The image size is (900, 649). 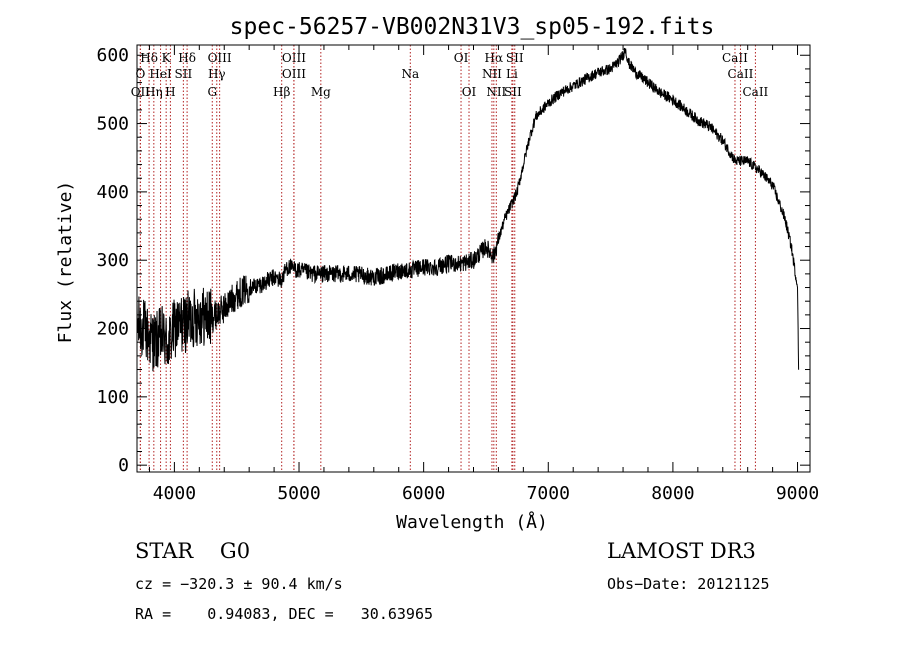 What do you see at coordinates (154, 92) in the screenshot?
I see `line-label: Hη` at bounding box center [154, 92].